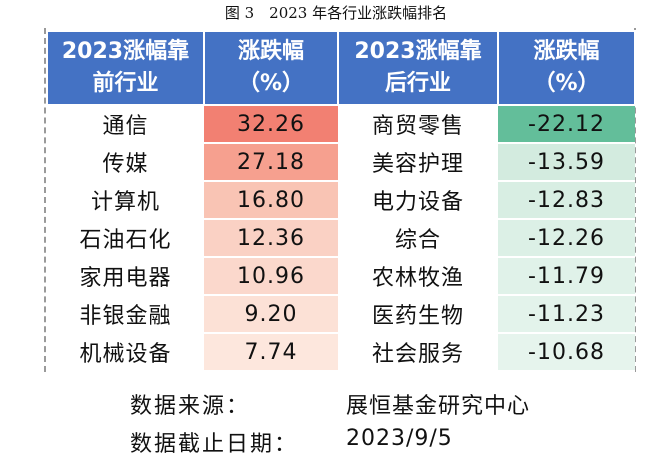 The height and width of the screenshot is (458, 672). What do you see at coordinates (125, 276) in the screenshot?
I see `top-industry-cell: 家用电器` at bounding box center [125, 276].